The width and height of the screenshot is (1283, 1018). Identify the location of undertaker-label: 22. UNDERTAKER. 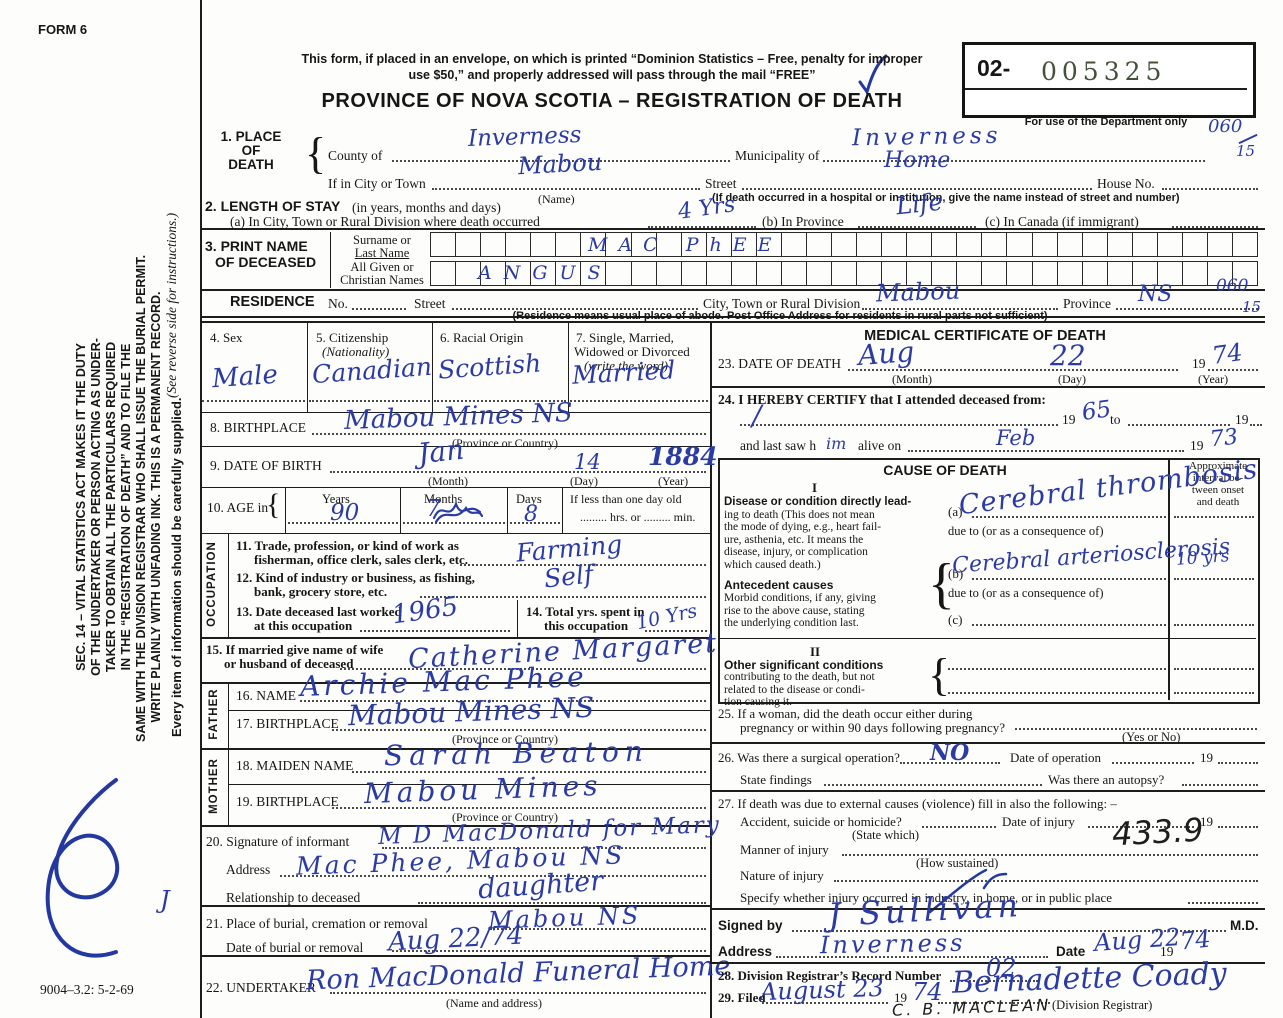
(261, 987).